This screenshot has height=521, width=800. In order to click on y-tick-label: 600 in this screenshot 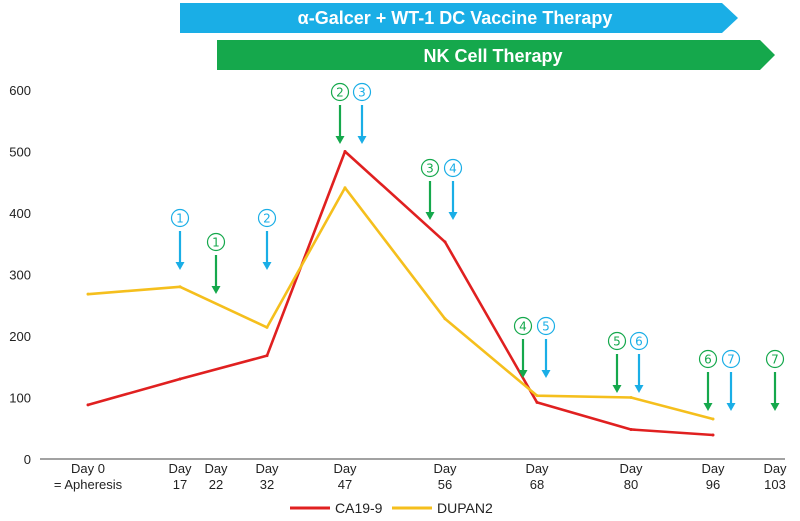, I will do `click(20, 90)`.